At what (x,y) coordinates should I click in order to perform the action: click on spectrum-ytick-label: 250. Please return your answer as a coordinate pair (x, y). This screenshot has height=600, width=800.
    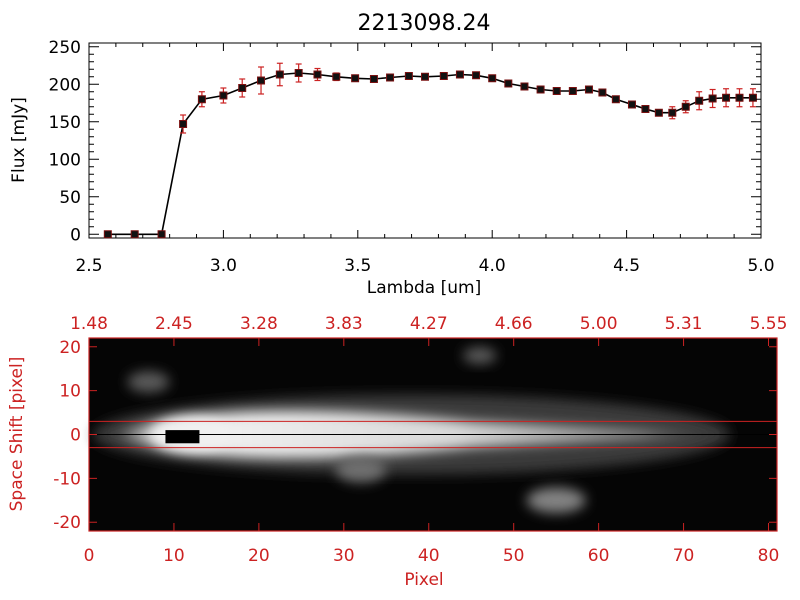
    Looking at the image, I should click on (65, 48).